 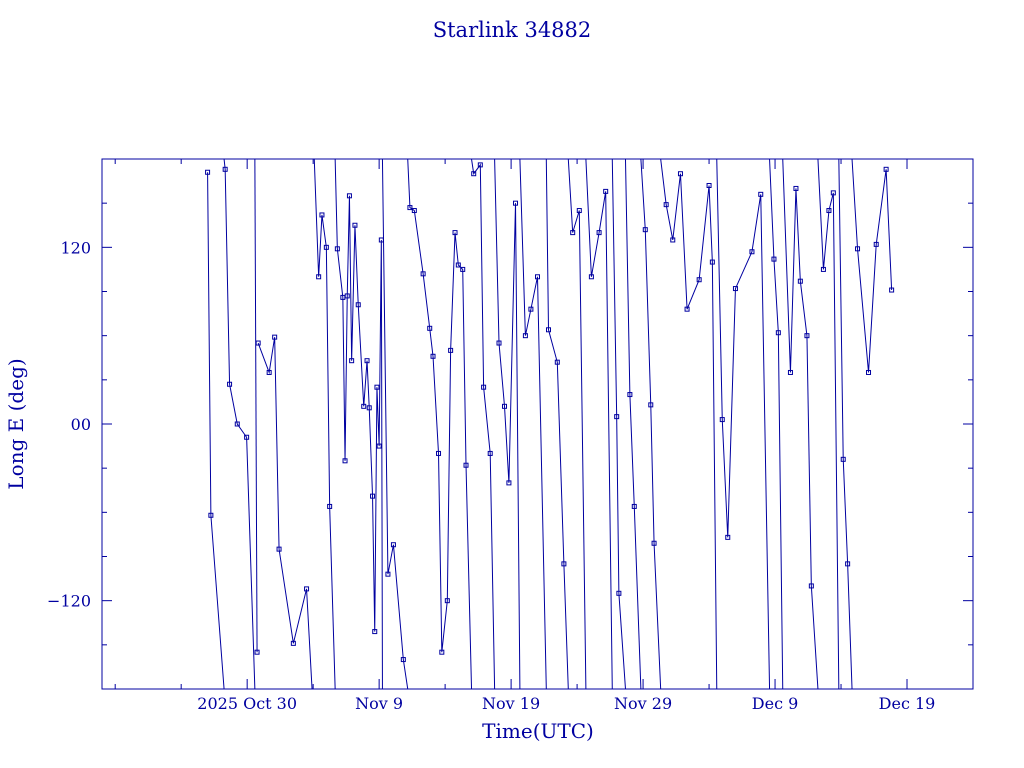 I want to click on y-axis-label: Long E (deg), so click(x=16, y=423).